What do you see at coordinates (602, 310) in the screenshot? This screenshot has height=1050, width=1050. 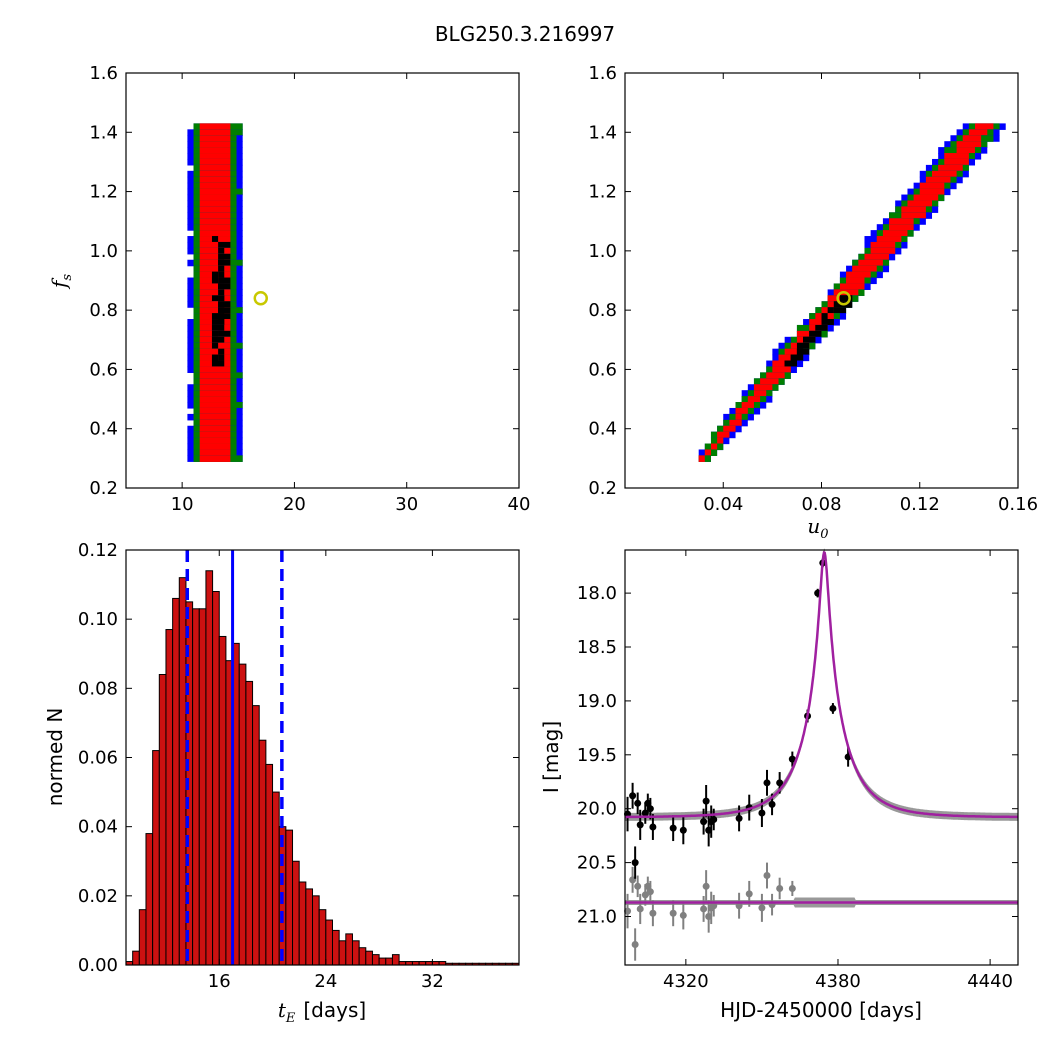 I see `panel-tr-ytick-label: 0.8` at bounding box center [602, 310].